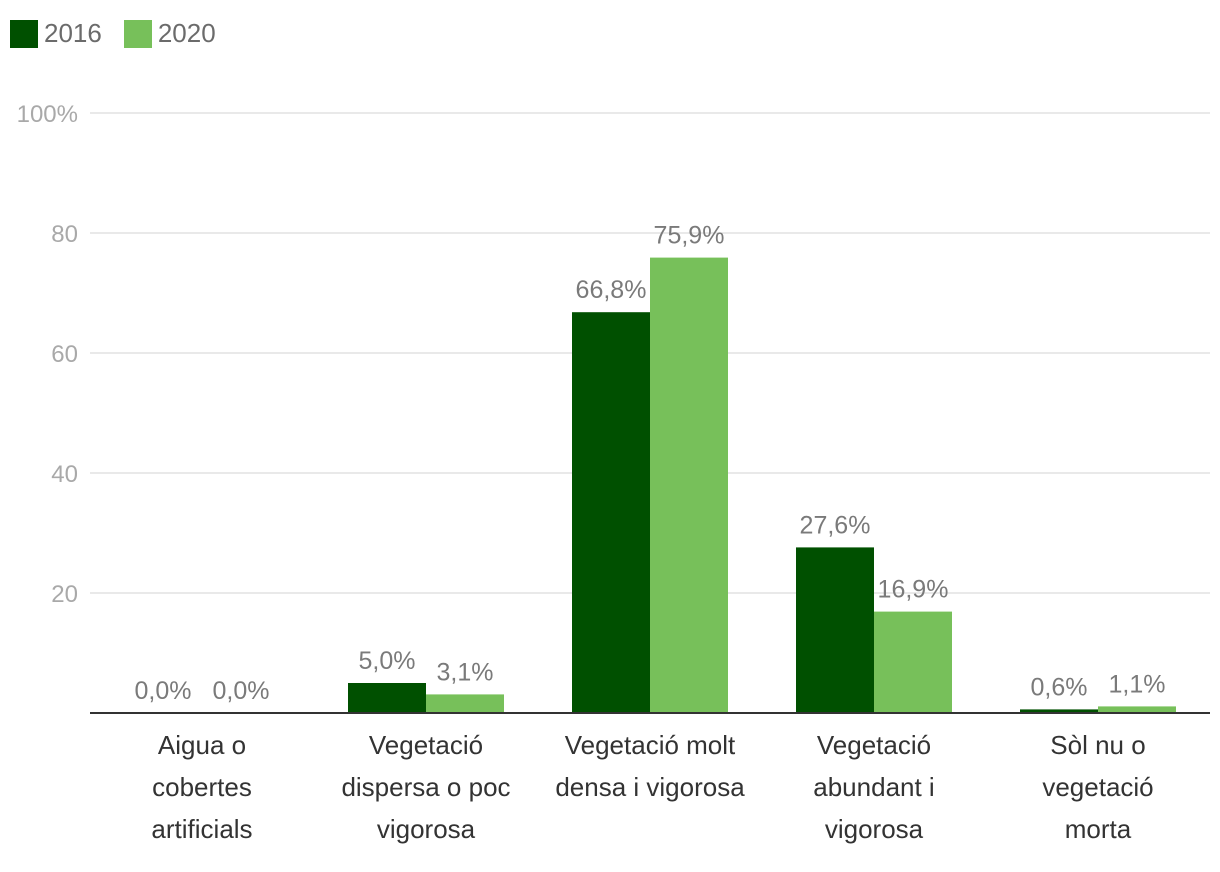 The image size is (1220, 872). What do you see at coordinates (611, 290) in the screenshot?
I see `data-label-2016-2: 66,8%` at bounding box center [611, 290].